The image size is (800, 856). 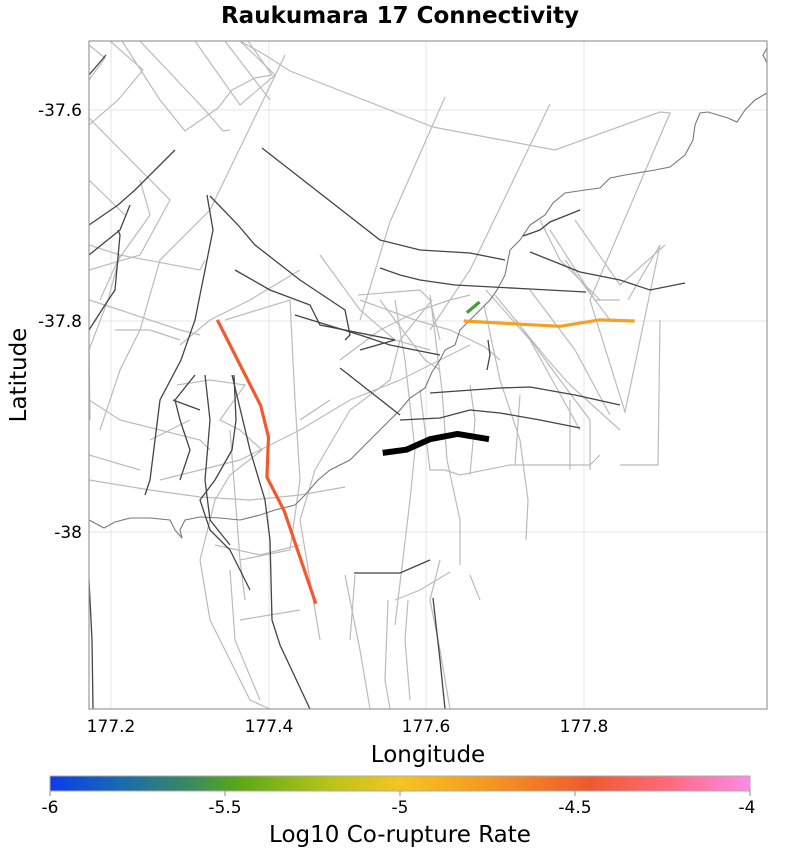 I want to click on y-tick: -37.6, so click(x=60, y=111).